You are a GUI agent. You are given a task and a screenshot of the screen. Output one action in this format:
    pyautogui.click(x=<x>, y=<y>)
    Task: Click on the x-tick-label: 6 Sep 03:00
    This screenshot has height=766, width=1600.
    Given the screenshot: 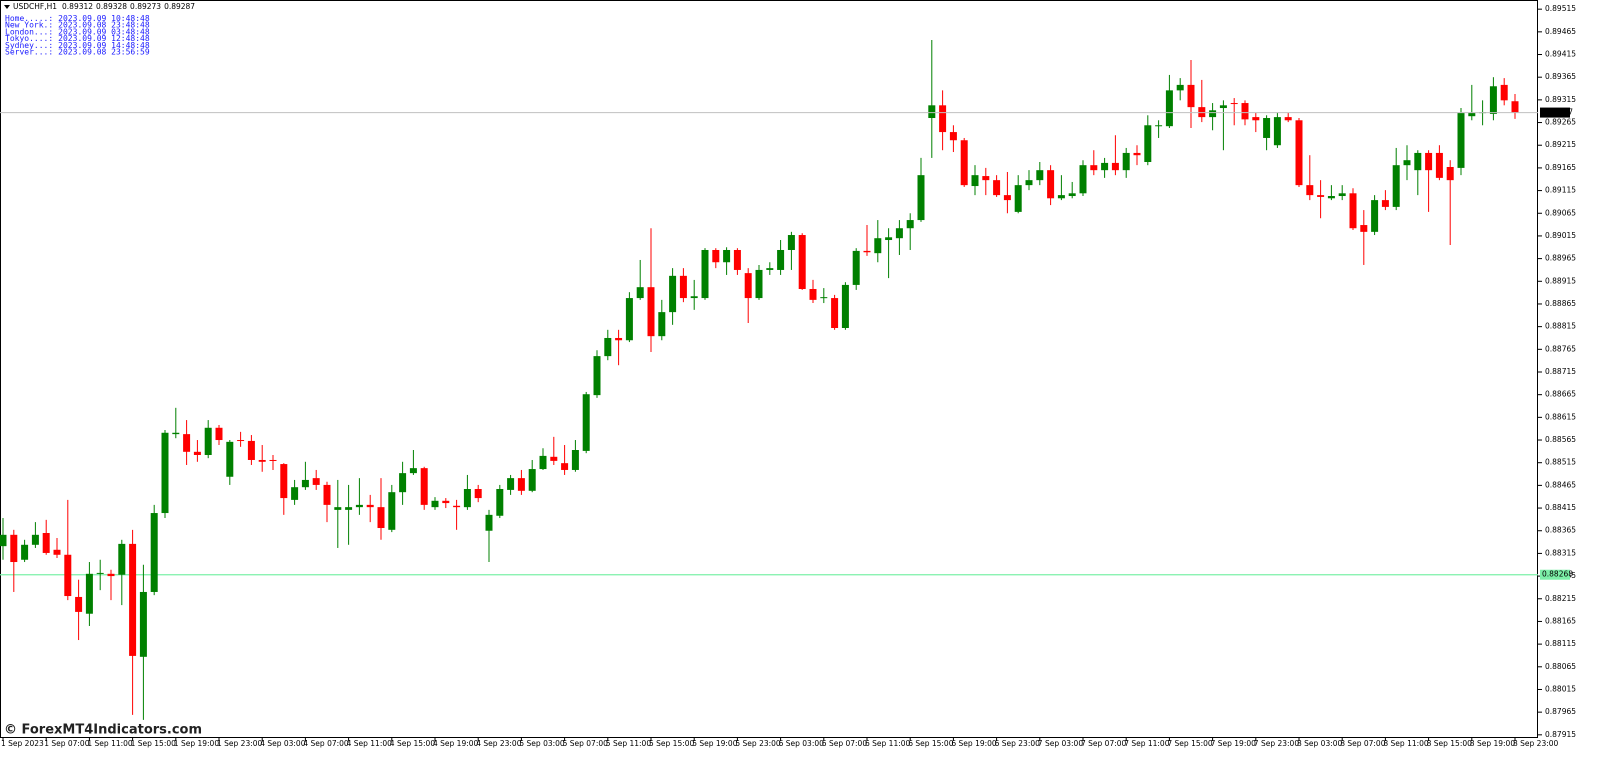 What is the action you would take?
    pyautogui.click(x=802, y=743)
    